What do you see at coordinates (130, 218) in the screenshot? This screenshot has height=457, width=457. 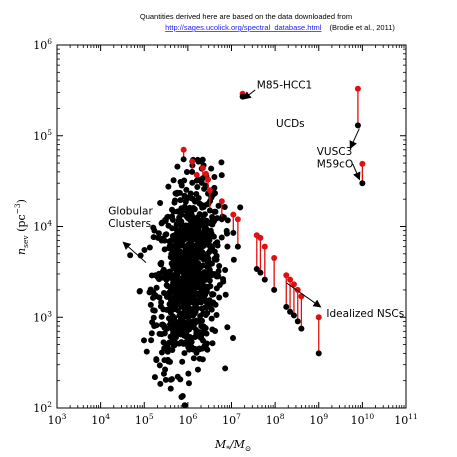 I see `annotation-globular: Globular Clusters` at bounding box center [130, 218].